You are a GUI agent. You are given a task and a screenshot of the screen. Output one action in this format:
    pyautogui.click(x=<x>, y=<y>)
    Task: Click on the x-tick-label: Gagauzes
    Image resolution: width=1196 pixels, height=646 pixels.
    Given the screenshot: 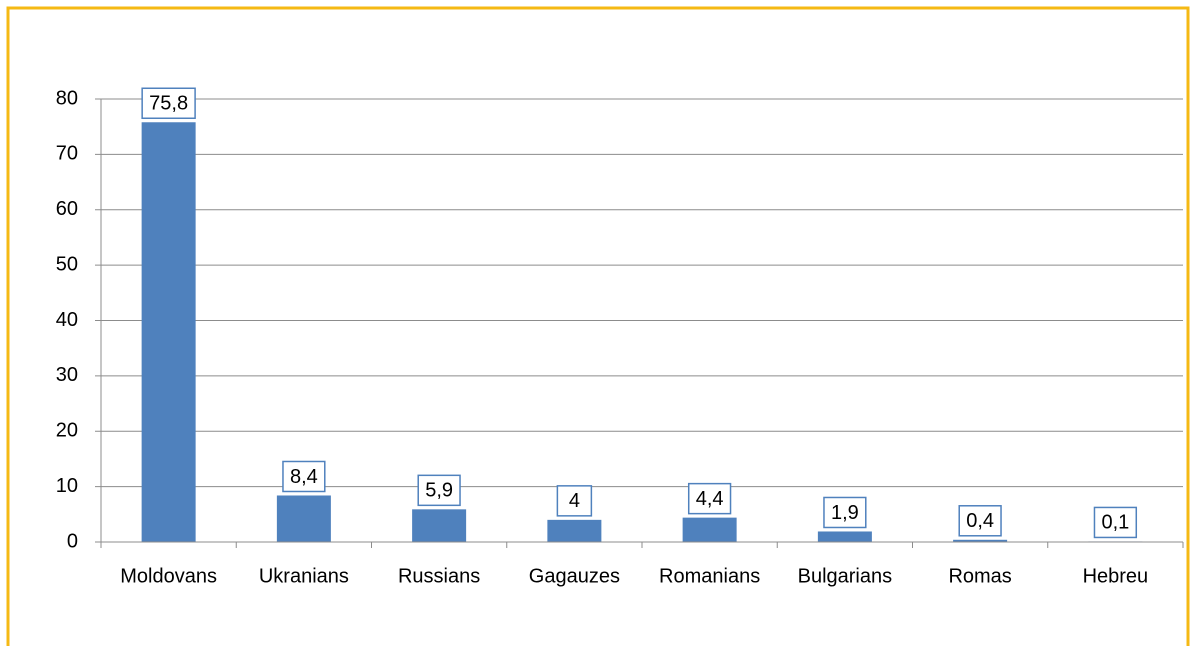 What is the action you would take?
    pyautogui.click(x=574, y=576)
    